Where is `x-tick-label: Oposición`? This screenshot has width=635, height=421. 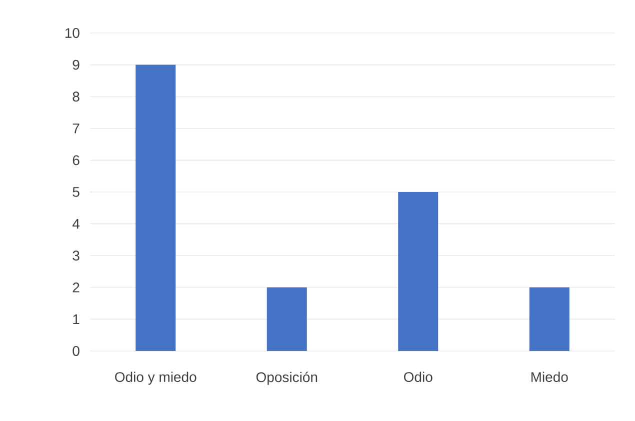
x-tick-label: Oposición is located at coordinates (287, 378).